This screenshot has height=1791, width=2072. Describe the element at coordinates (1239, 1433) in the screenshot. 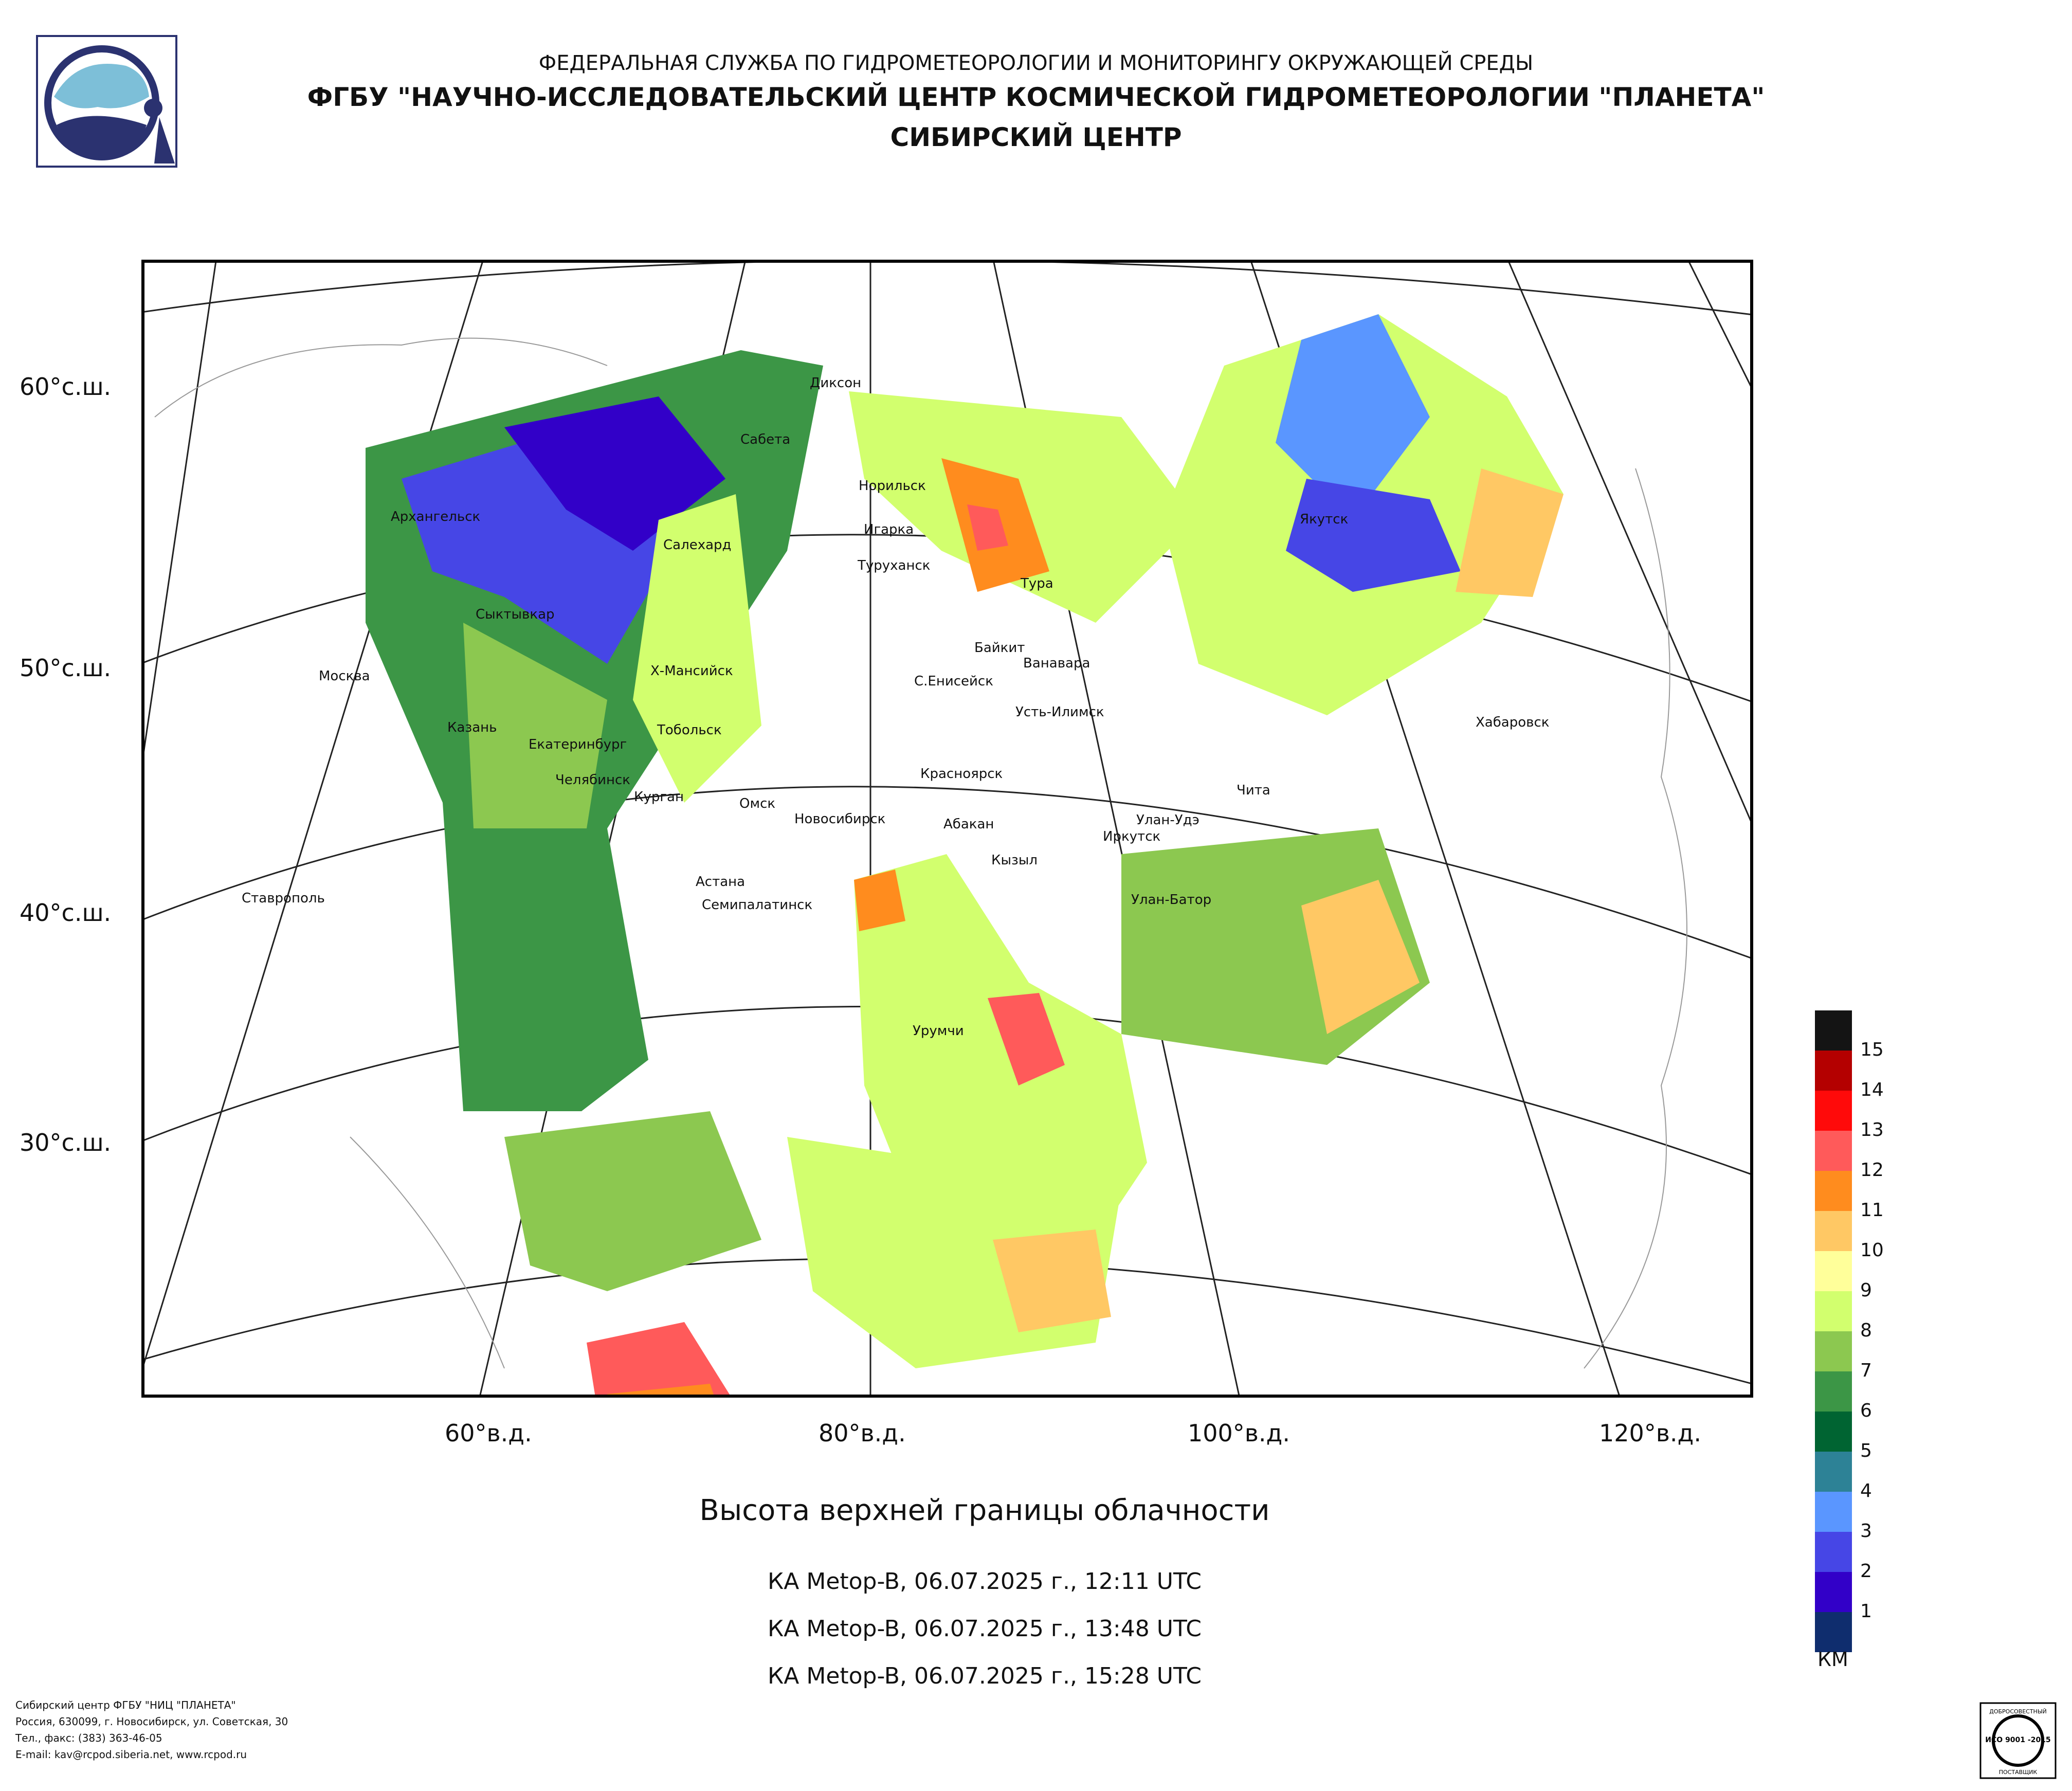

I see `lon-label-100: 100°в.д.` at that location.